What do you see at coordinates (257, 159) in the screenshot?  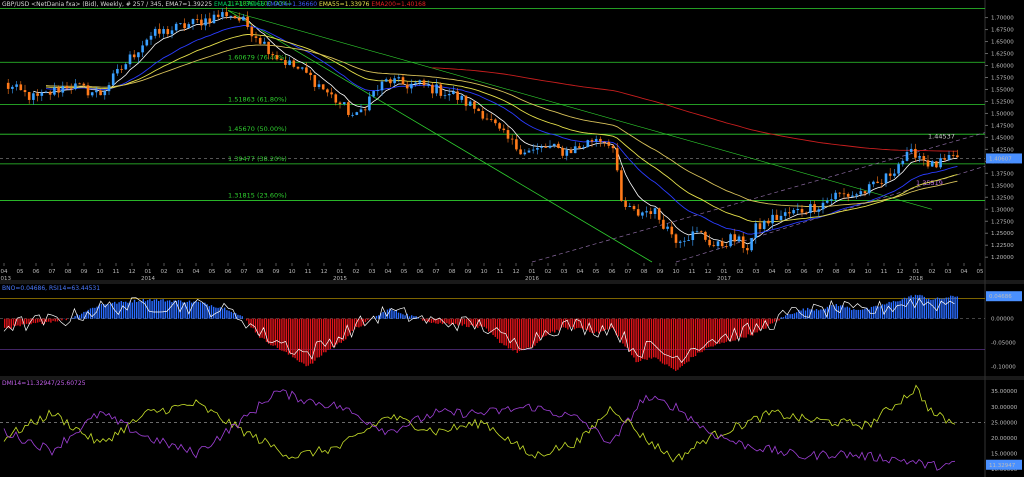 I see `fib-level-label: 1.39477 (38.20%)` at bounding box center [257, 159].